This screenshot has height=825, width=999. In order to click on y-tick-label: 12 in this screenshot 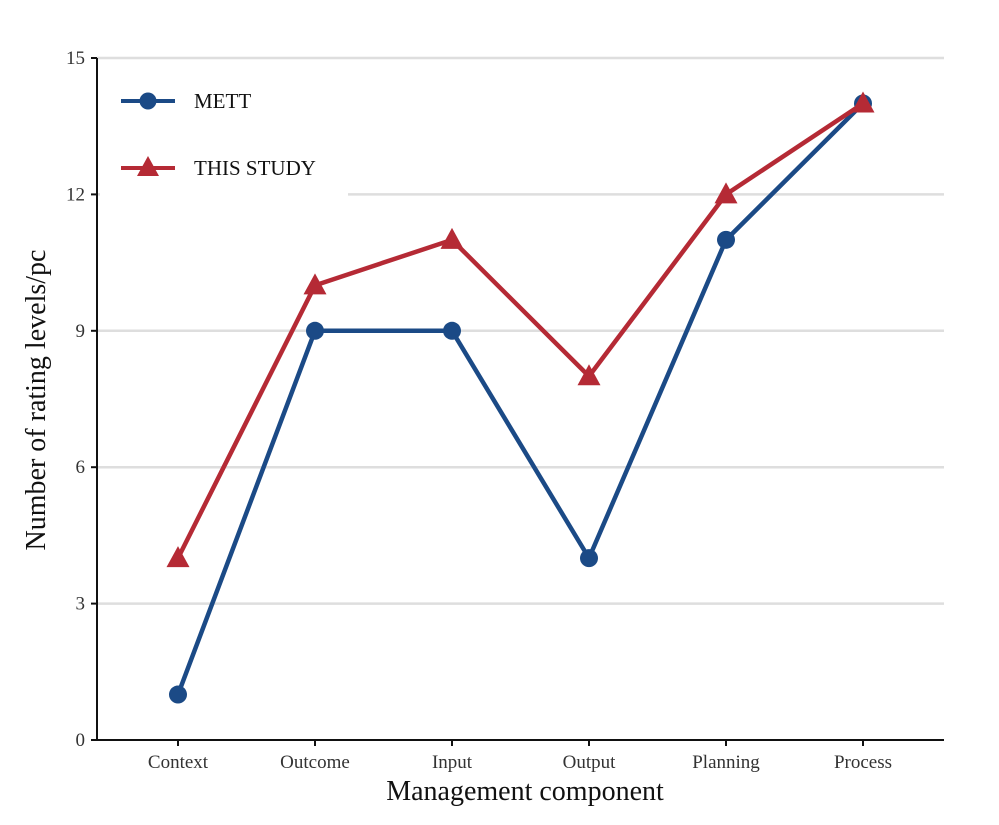, I will do `click(75, 194)`.